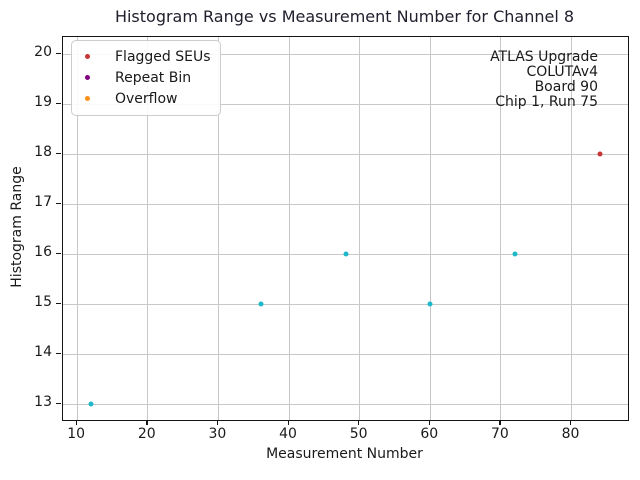  What do you see at coordinates (43, 152) in the screenshot?
I see `y-tick-label: 18` at bounding box center [43, 152].